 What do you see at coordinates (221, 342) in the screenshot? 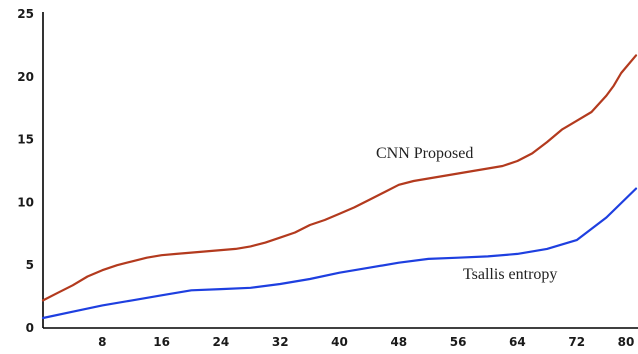
I see `x-tick-label: 24` at bounding box center [221, 342].